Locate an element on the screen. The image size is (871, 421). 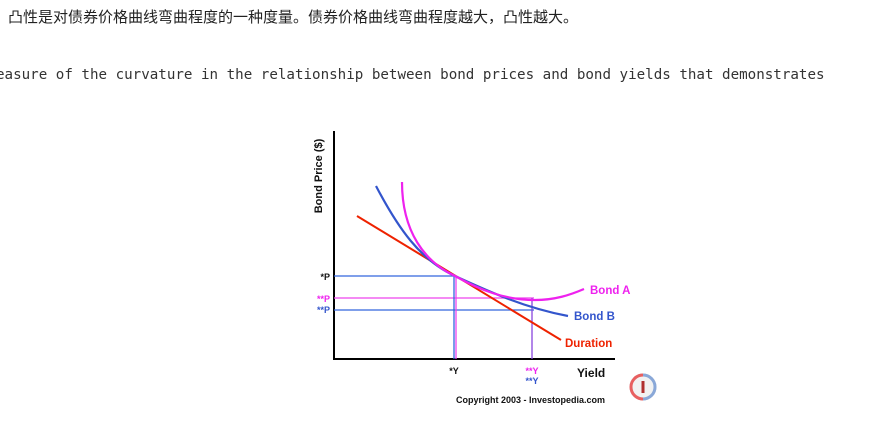
yield-tick-star: *Y is located at coordinates (454, 371).